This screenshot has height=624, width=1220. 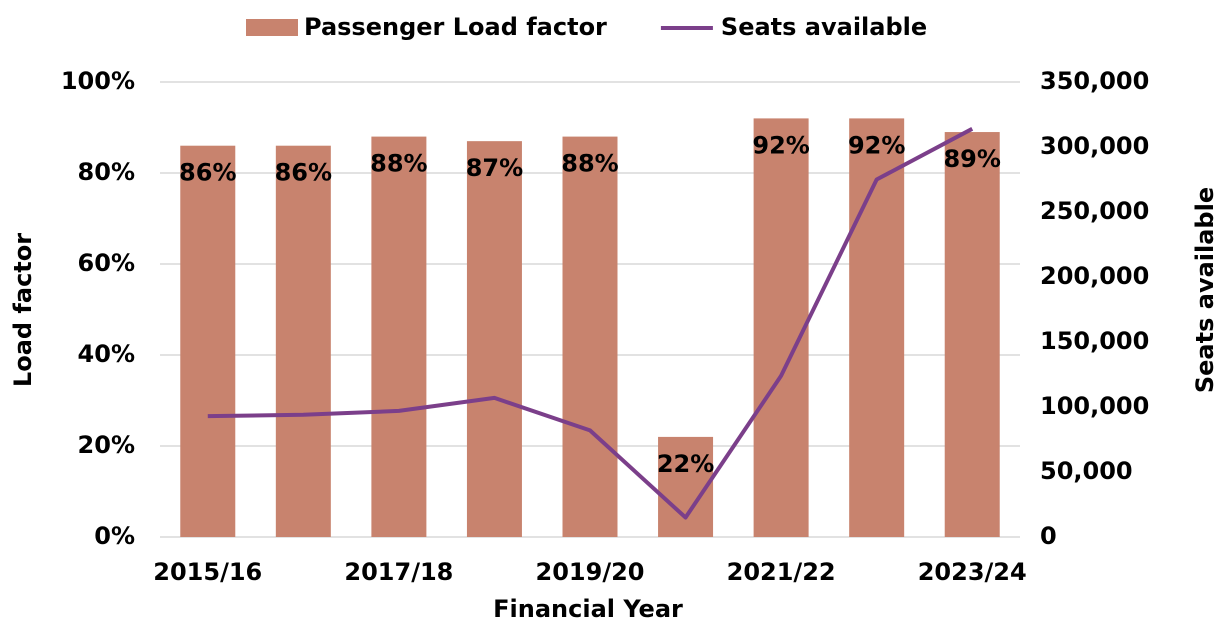 I want to click on y2-tick-label: 250,000, so click(x=1094, y=211).